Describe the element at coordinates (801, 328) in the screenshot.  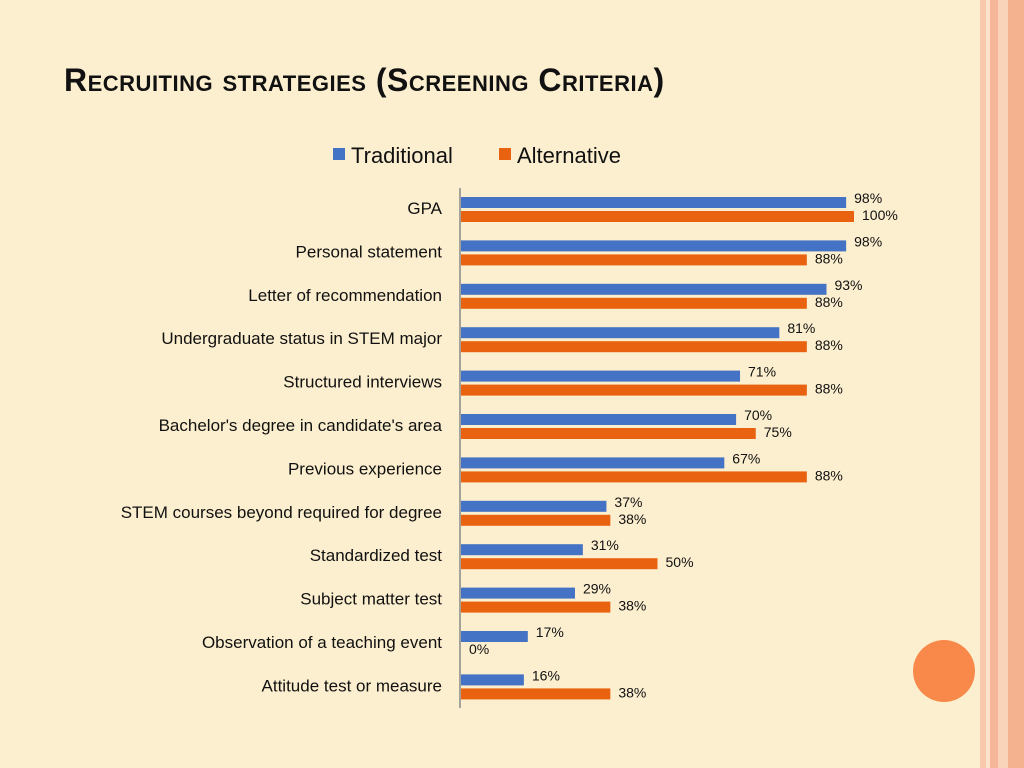
I see `data-label: 81%` at that location.